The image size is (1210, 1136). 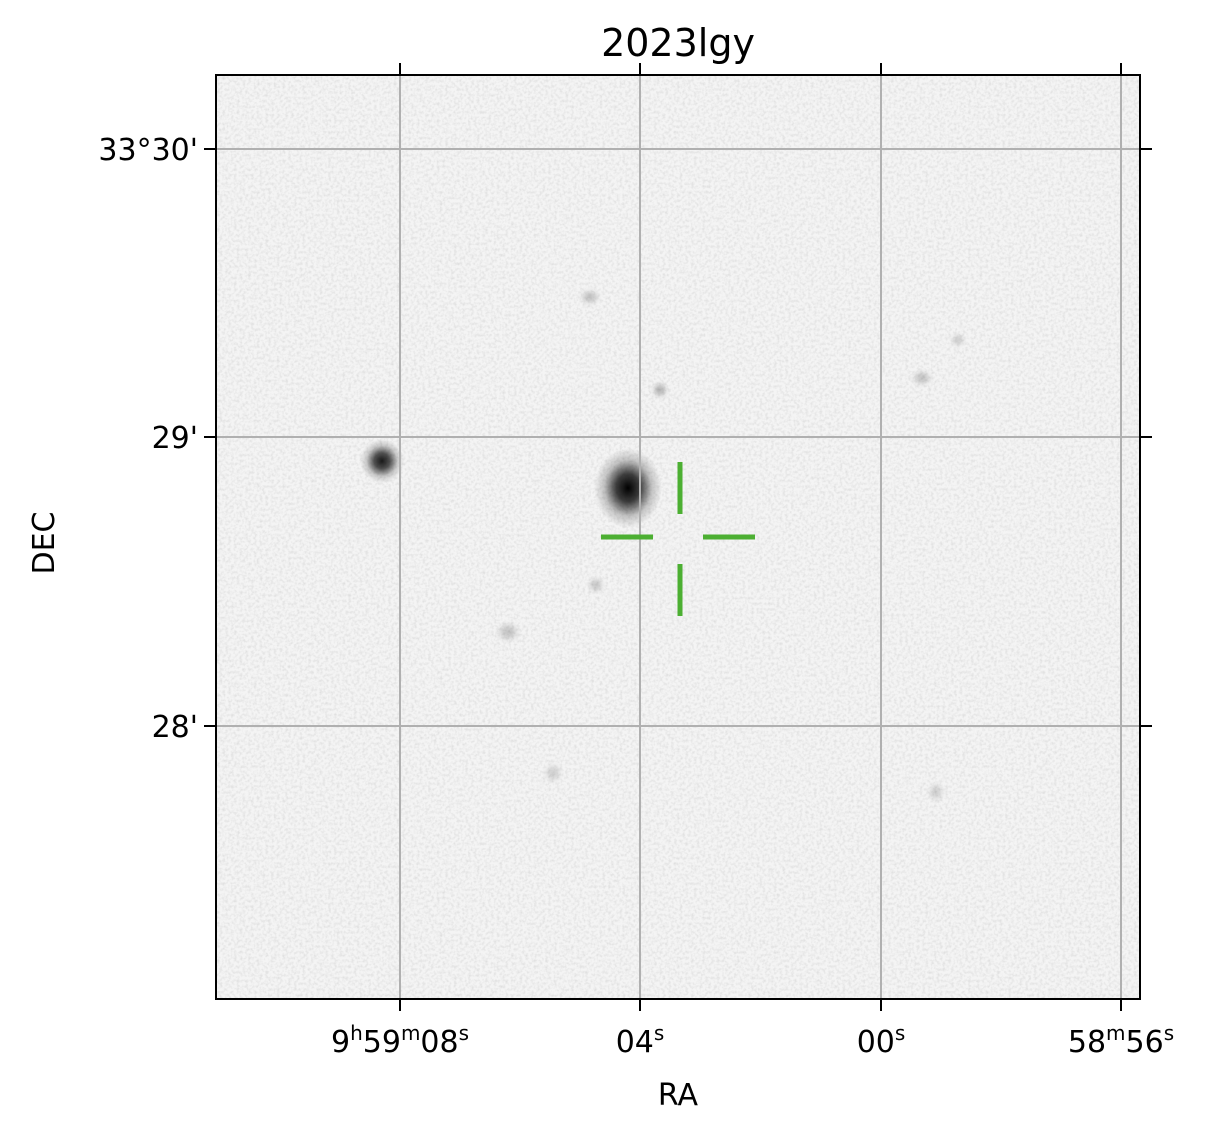 What do you see at coordinates (175, 438) in the screenshot?
I see `y-tick-label: 29'` at bounding box center [175, 438].